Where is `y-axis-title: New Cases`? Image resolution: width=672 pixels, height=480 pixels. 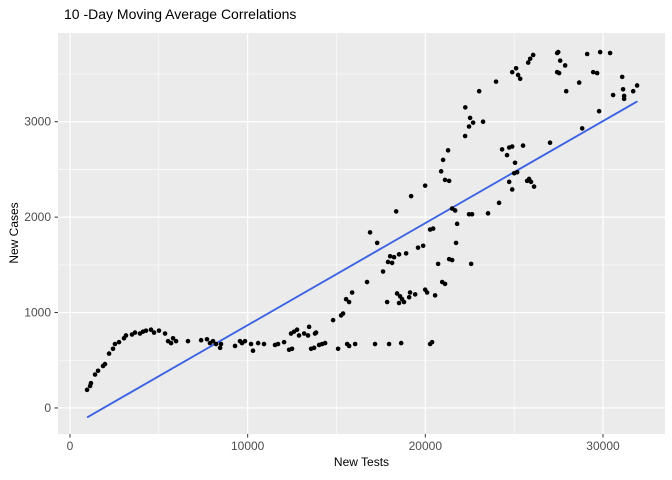
y-axis-title: New Cases is located at coordinates (14, 233).